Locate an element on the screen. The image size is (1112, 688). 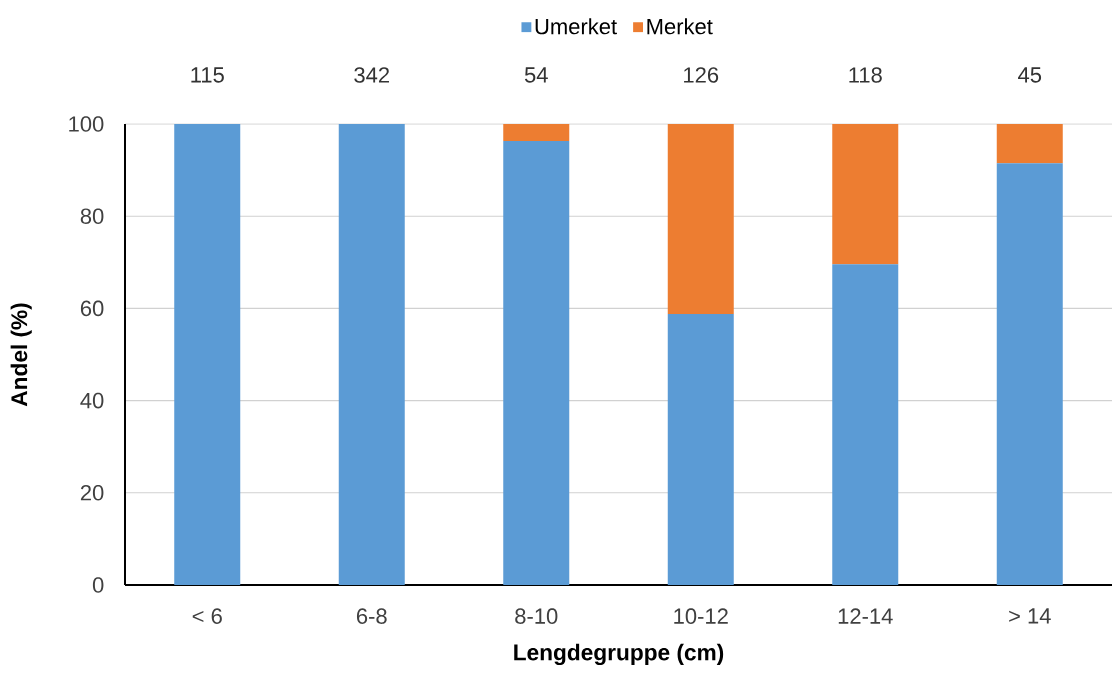
y-tick-label: 0 is located at coordinates (98, 585).